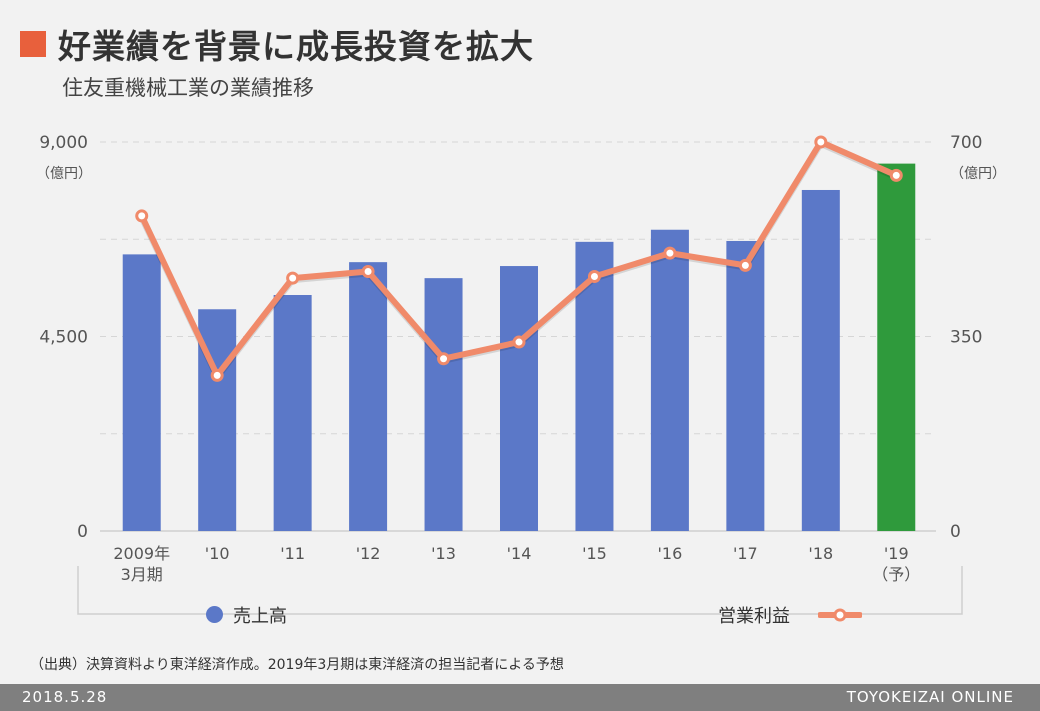  I want to click on y-right-tick-label: 700, so click(966, 143).